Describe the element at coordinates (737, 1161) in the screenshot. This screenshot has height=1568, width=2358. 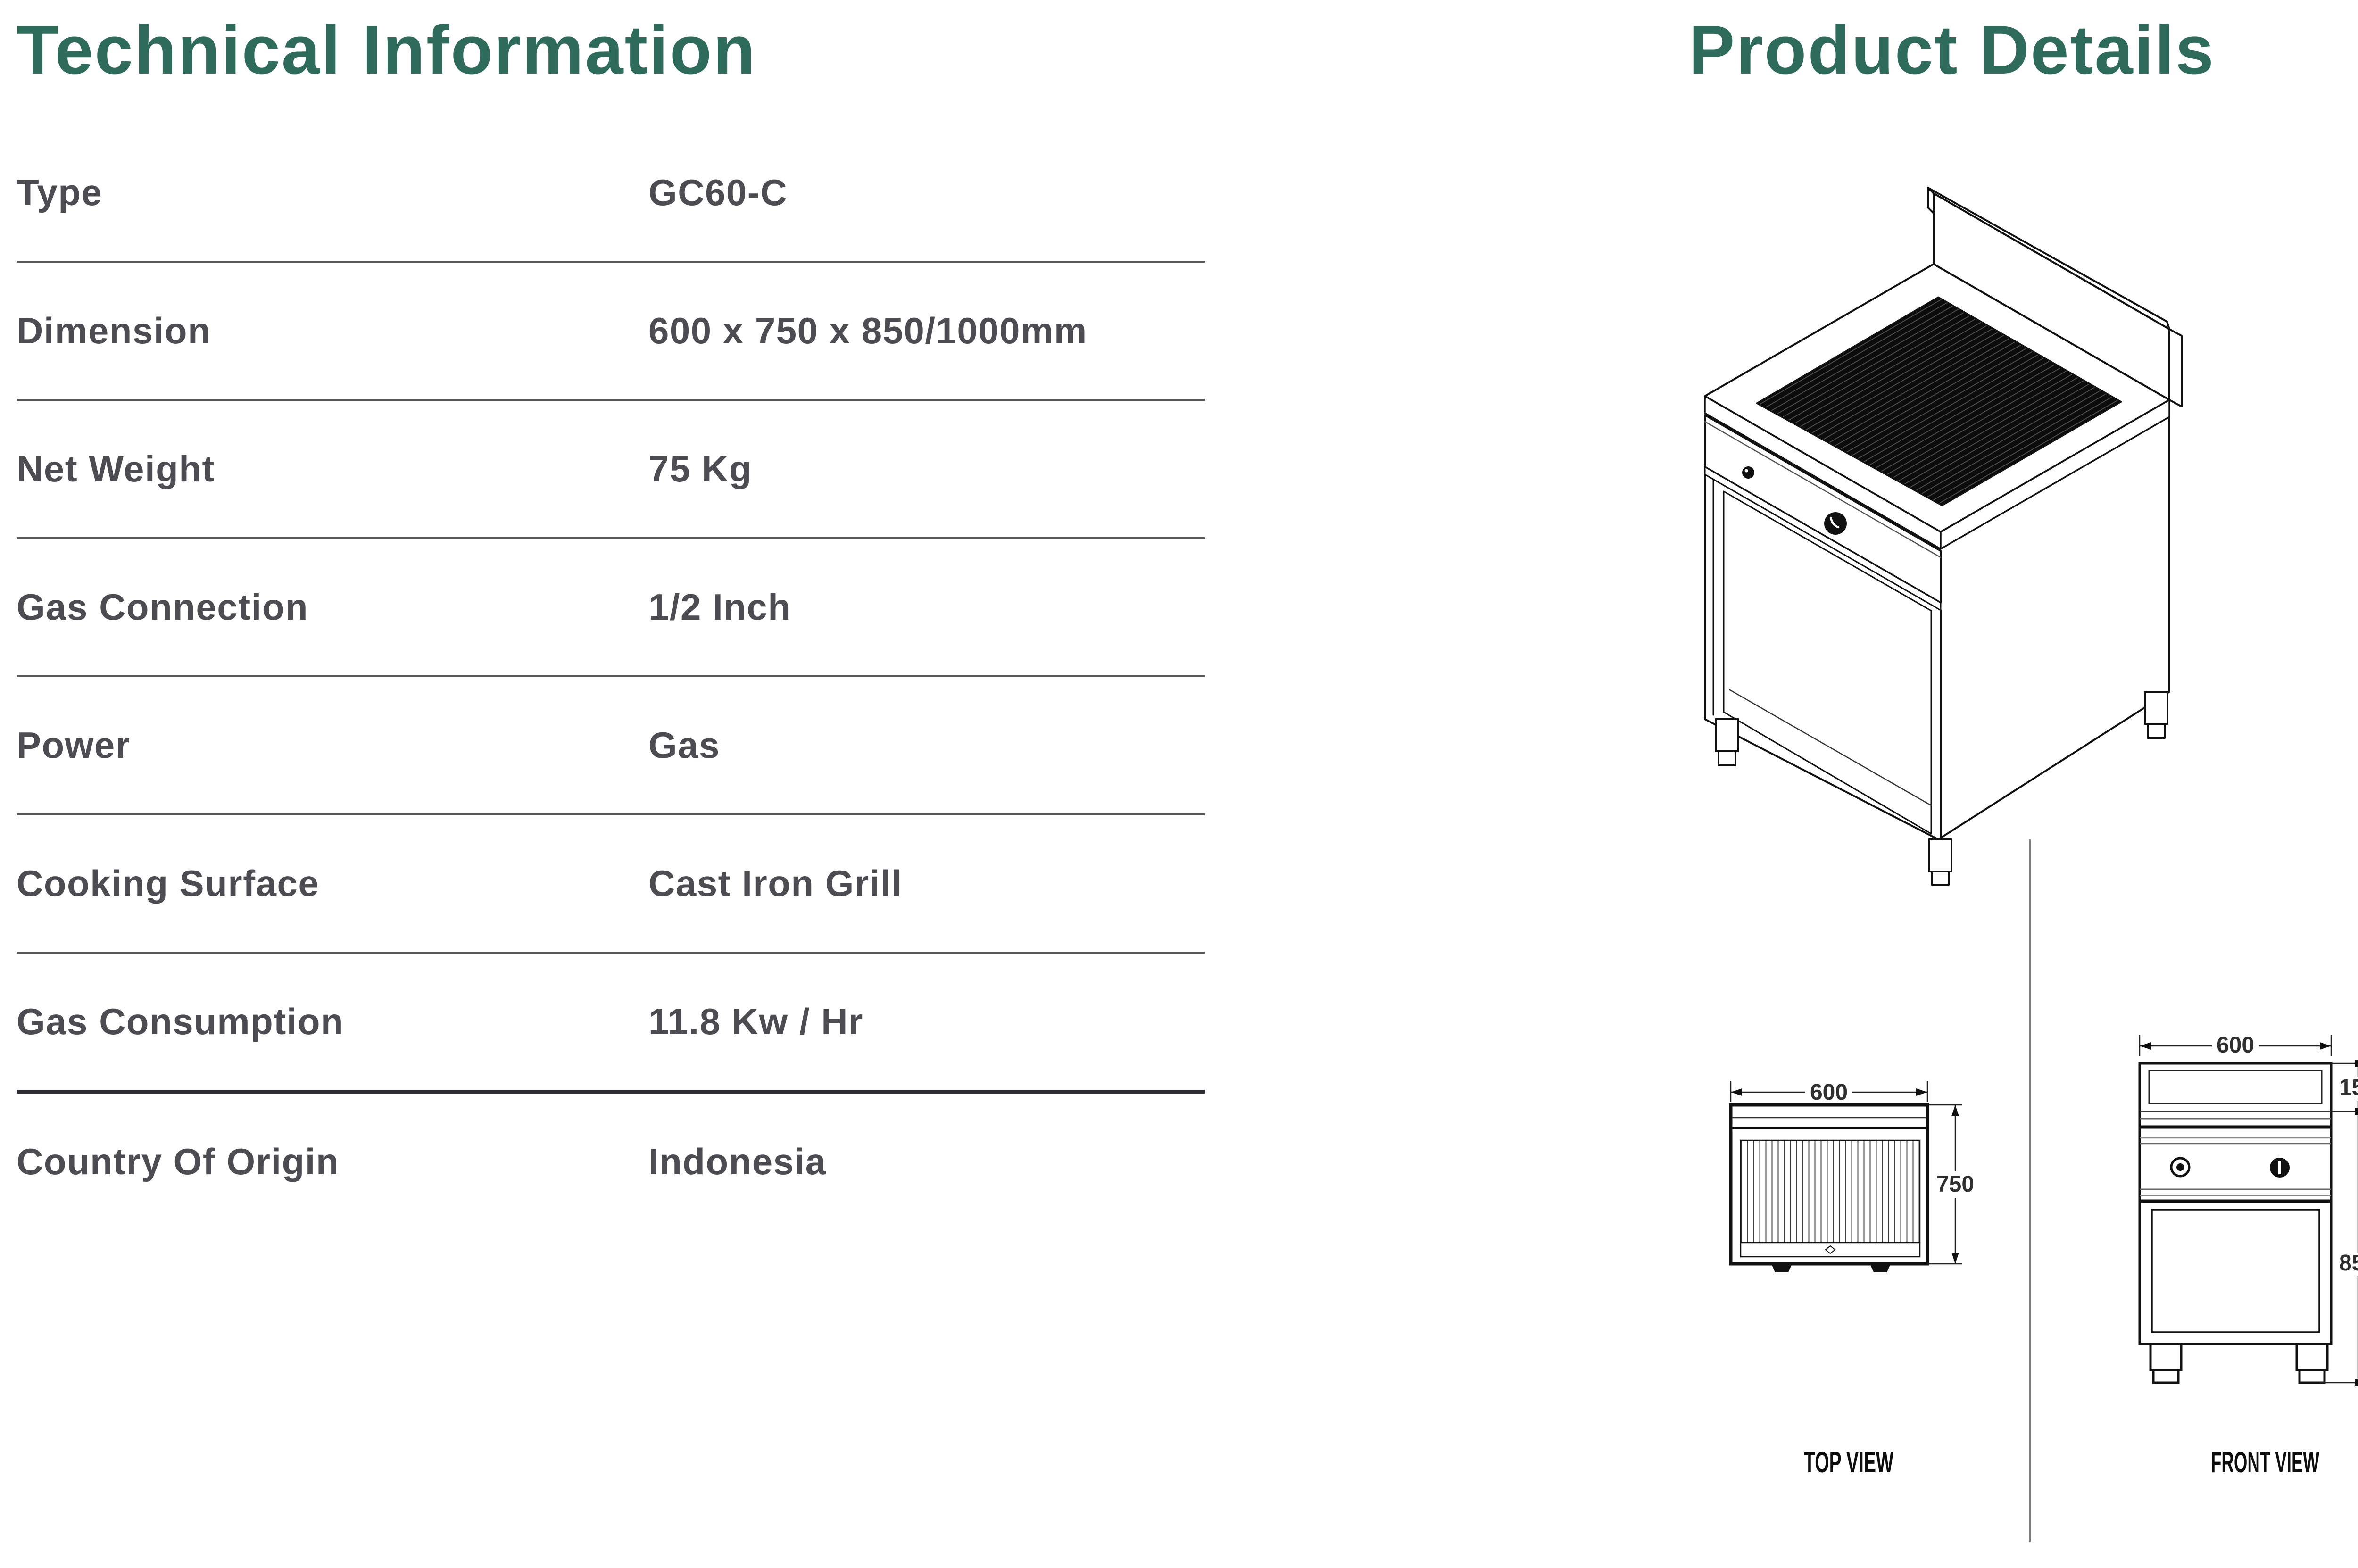
I see `spec-value: Indonesia` at that location.